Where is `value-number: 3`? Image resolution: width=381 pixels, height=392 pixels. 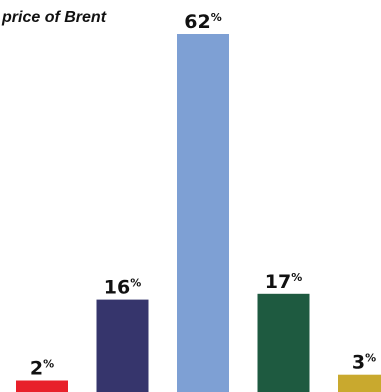 value-number: 3 is located at coordinates (358, 363).